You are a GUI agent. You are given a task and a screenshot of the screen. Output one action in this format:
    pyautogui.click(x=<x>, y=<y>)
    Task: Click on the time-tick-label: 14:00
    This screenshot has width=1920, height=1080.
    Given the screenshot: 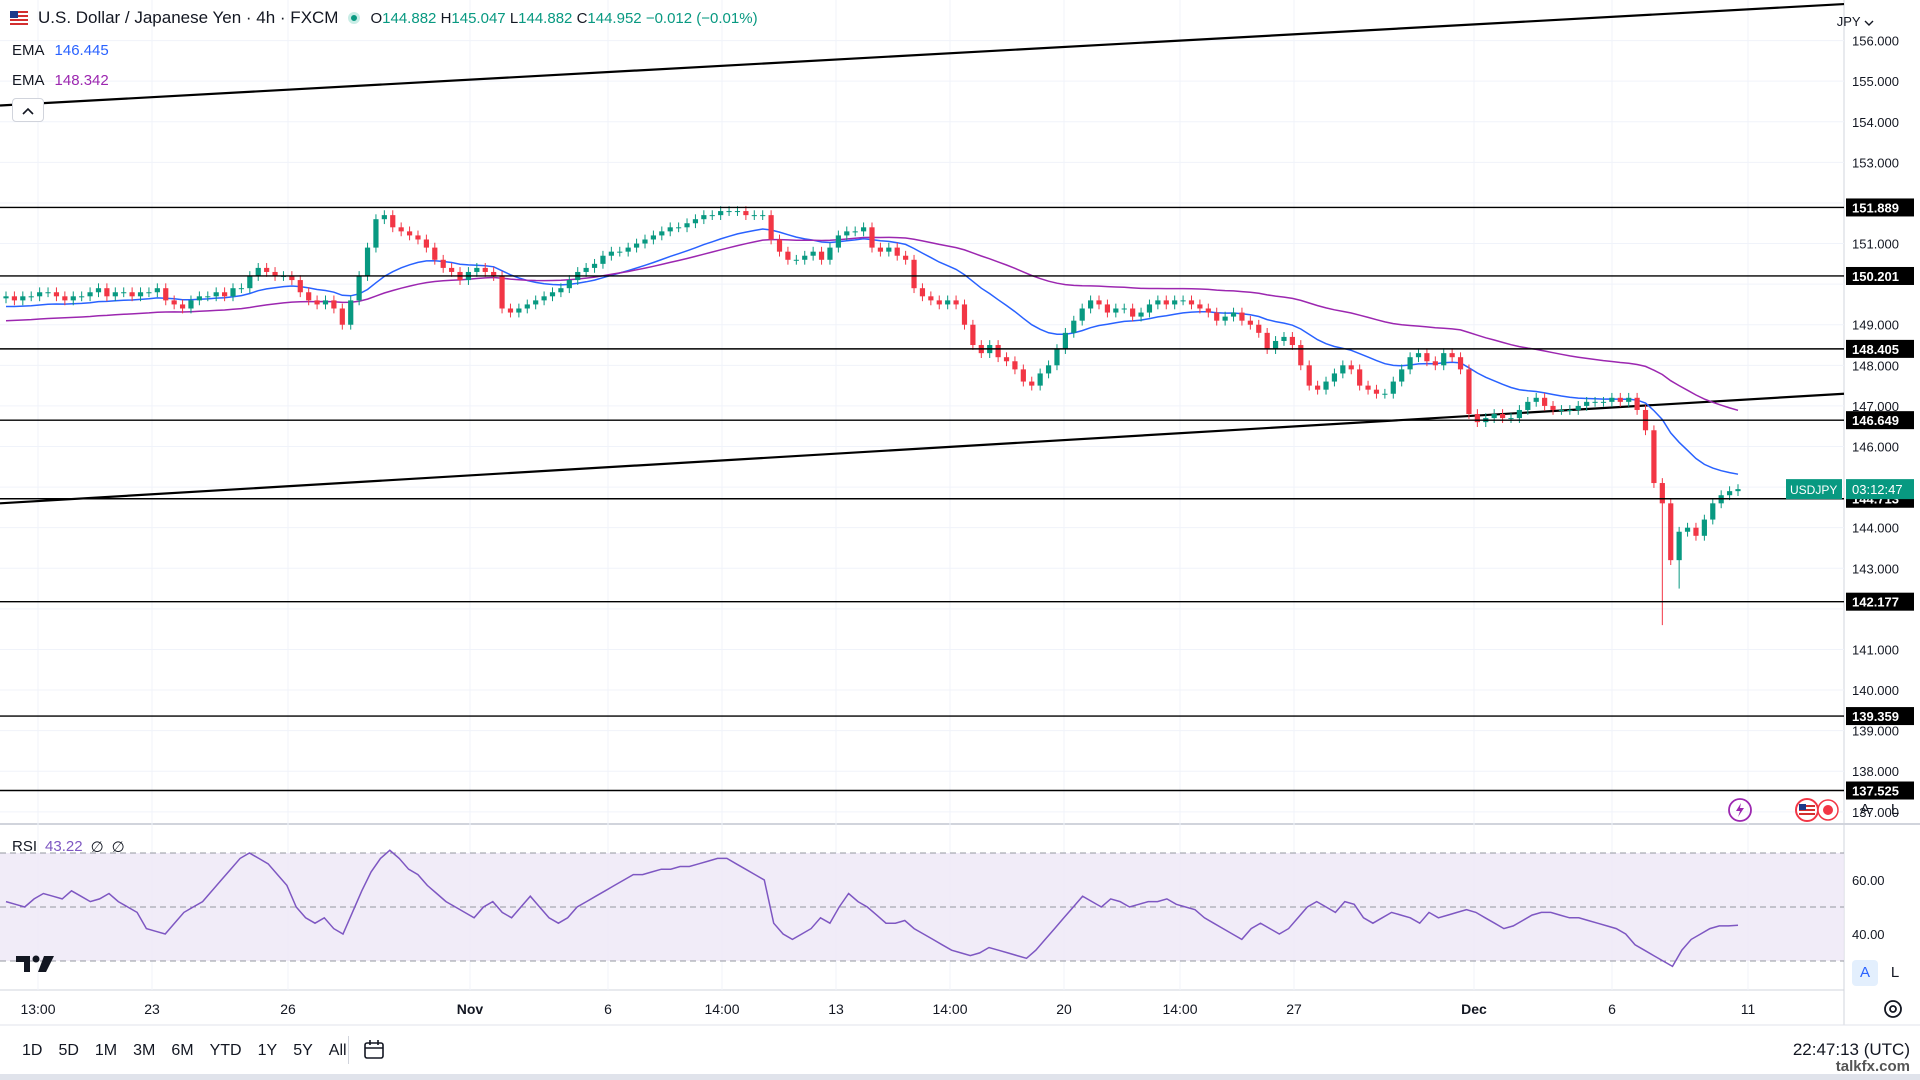 What is the action you would take?
    pyautogui.click(x=949, y=1009)
    